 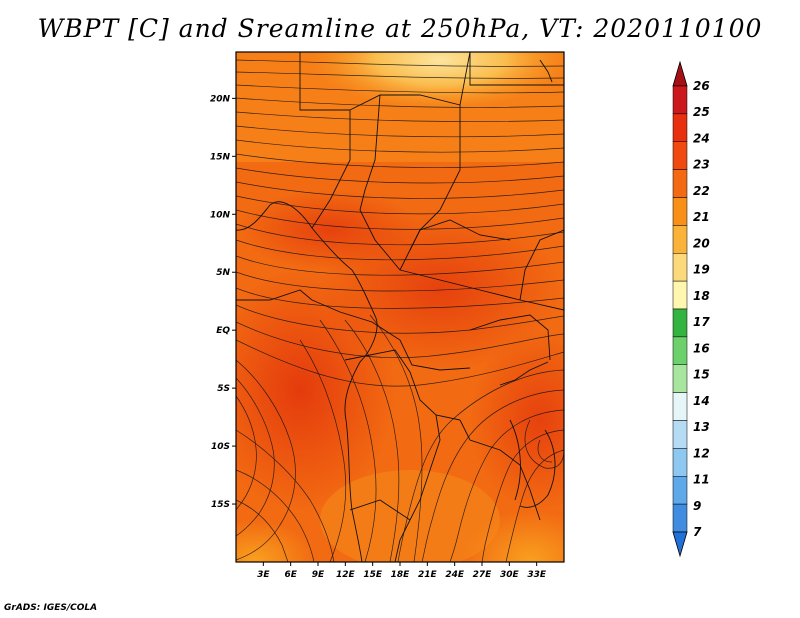 What do you see at coordinates (220, 447) in the screenshot?
I see `lat-tick-label: 10S` at bounding box center [220, 447].